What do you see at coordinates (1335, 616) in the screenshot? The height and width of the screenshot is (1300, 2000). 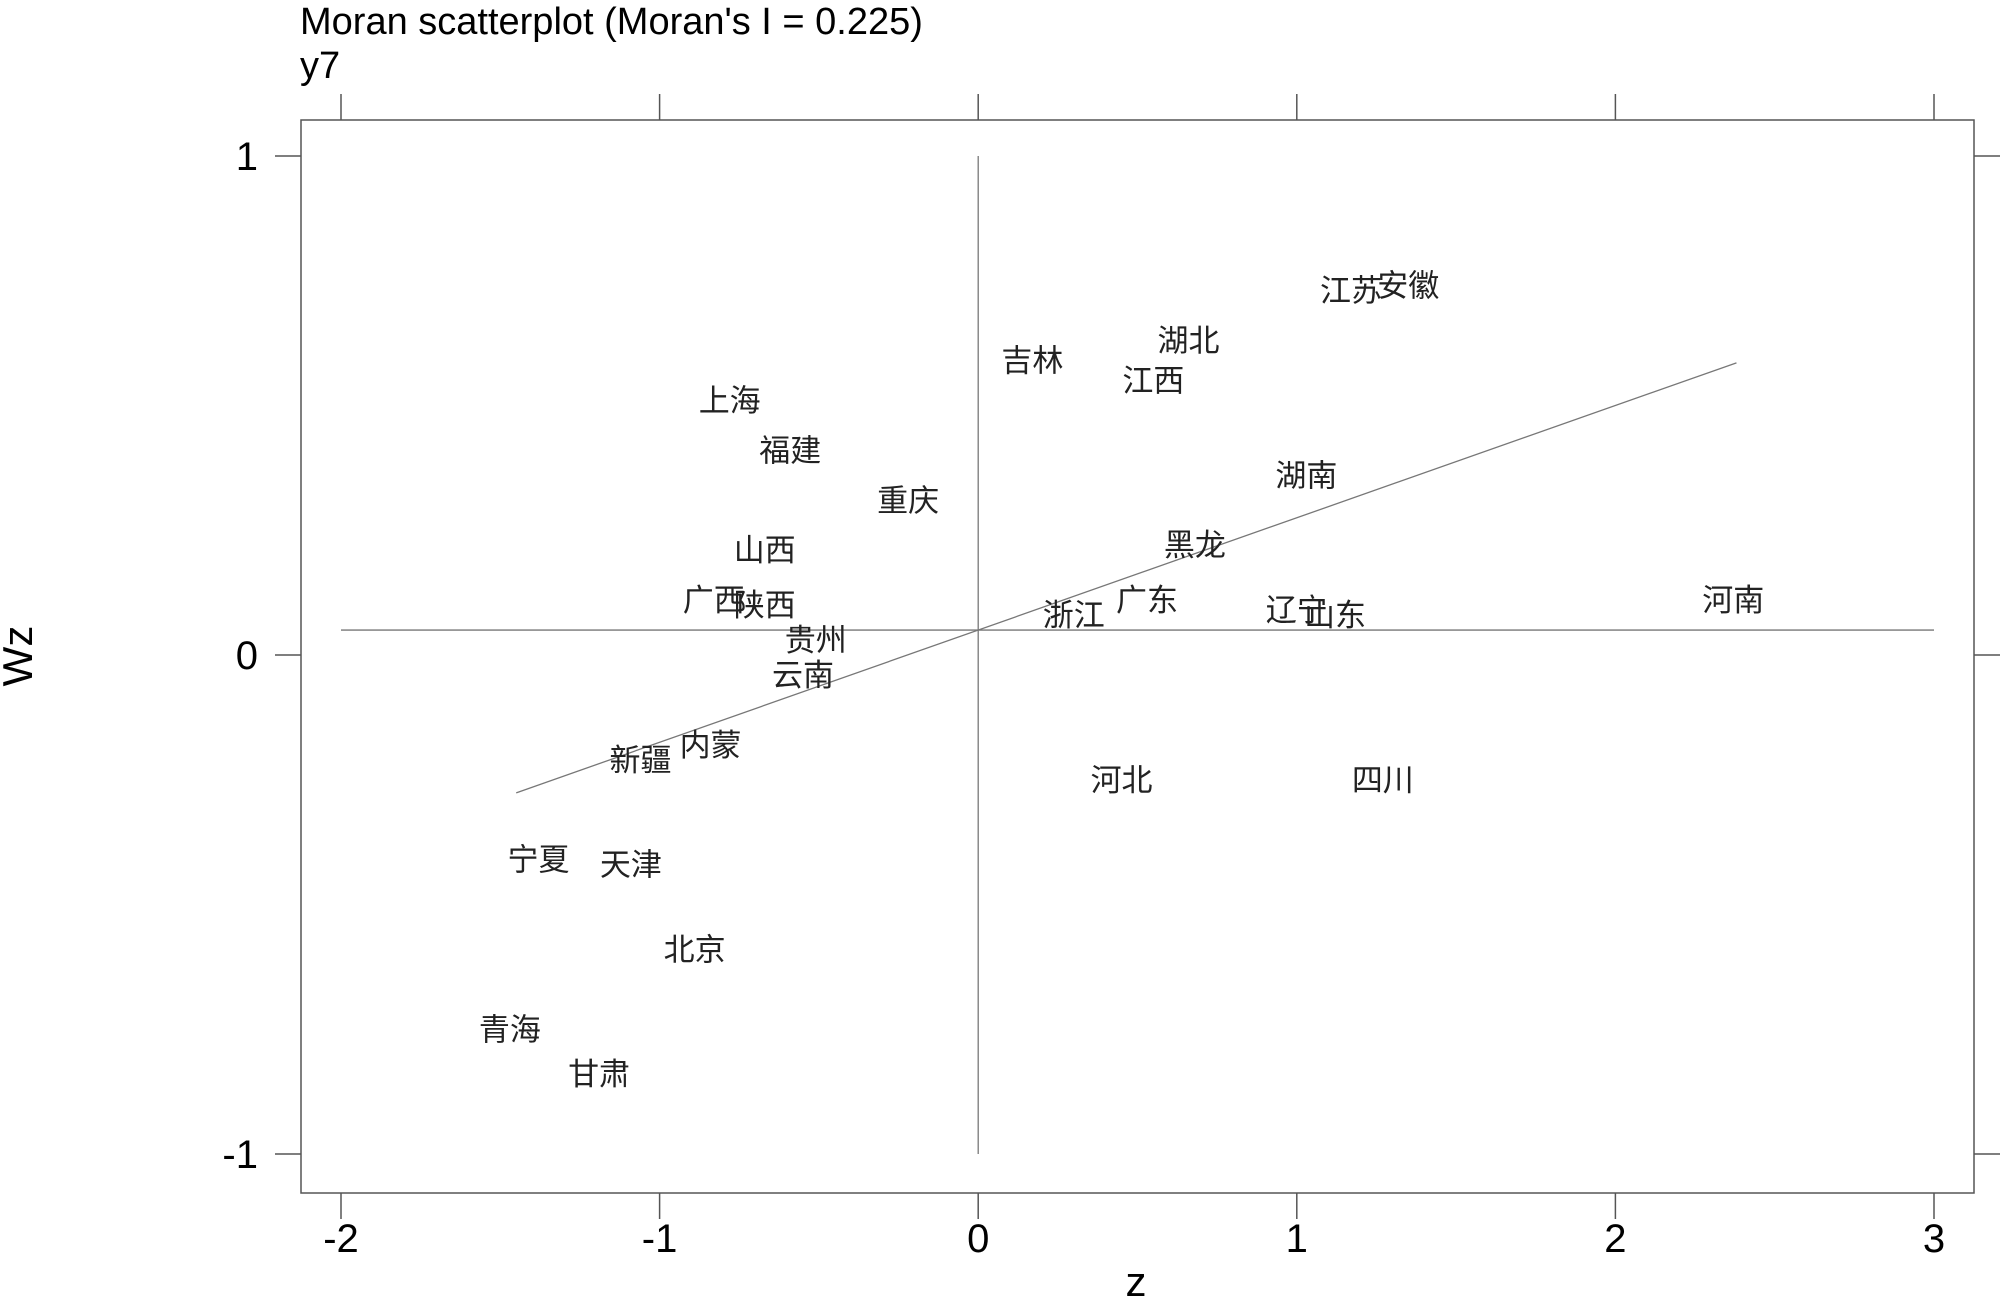 I see `point-label: 山东` at bounding box center [1335, 616].